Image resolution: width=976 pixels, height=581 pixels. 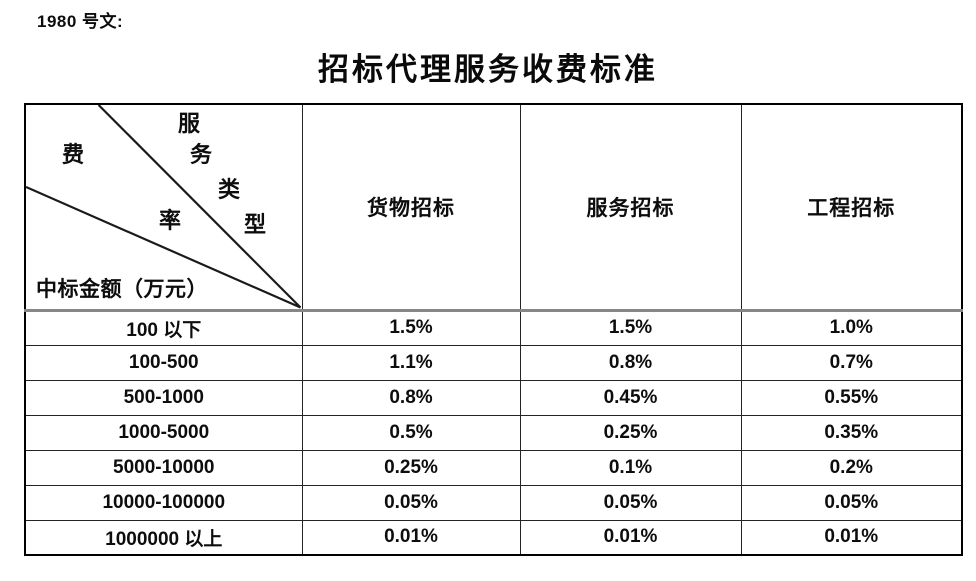 I want to click on corner-amount-axis-label: 中标金额（万元）, so click(x=122, y=289).